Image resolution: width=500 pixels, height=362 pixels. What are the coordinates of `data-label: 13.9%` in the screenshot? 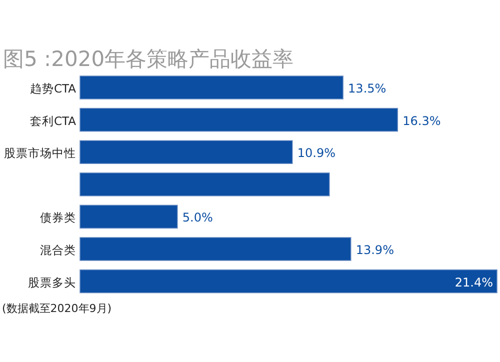 It's located at (375, 250).